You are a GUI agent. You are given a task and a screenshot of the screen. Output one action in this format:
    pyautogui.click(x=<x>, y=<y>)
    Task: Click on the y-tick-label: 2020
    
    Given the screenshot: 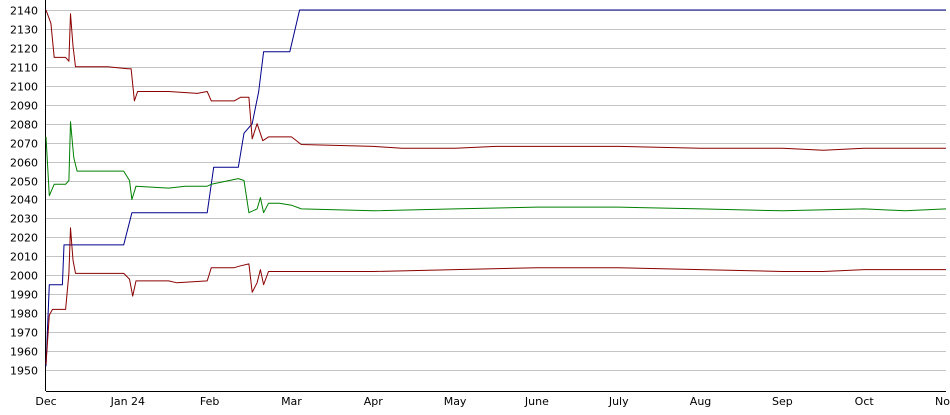 What is the action you would take?
    pyautogui.click(x=24, y=238)
    